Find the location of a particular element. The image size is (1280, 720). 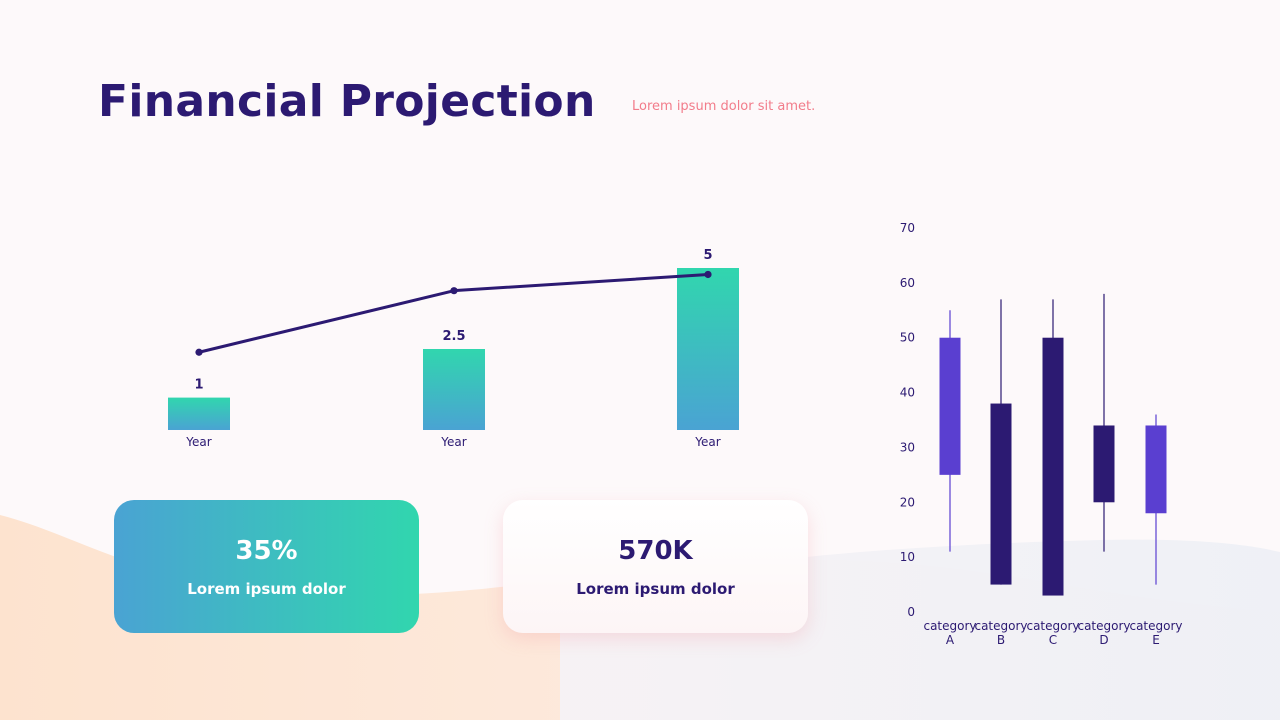

bar-category-label-3: Year is located at coordinates (707, 442).